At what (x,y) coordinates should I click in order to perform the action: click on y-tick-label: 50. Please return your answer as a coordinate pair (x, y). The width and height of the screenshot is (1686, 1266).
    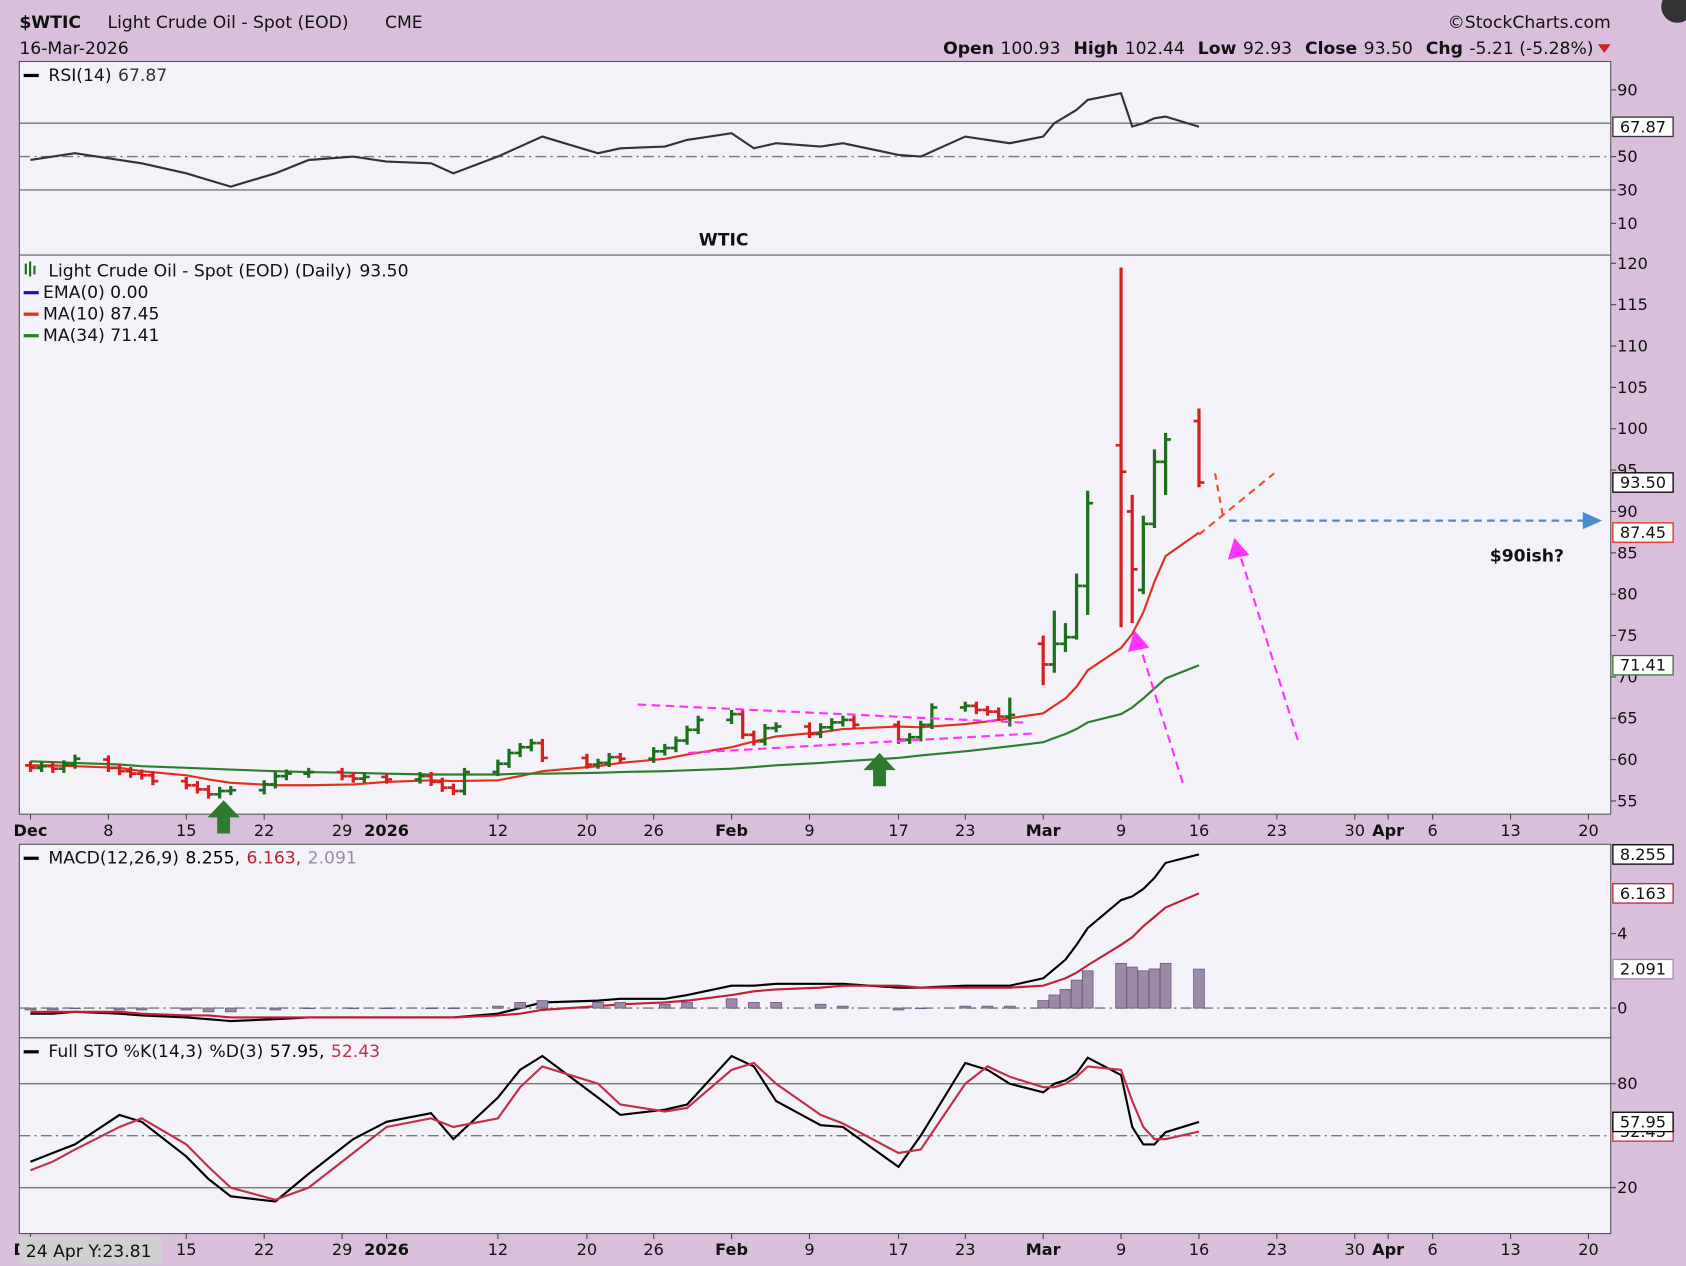
    Looking at the image, I should click on (1627, 156).